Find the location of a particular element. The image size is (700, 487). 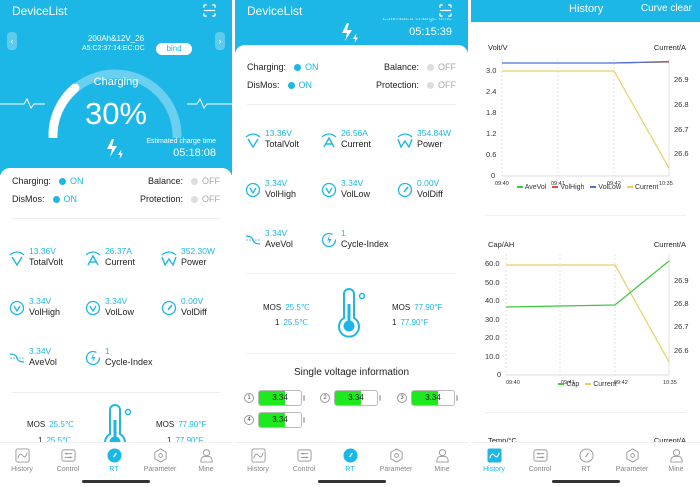

svg-text: 1.2 is located at coordinates (491, 133).